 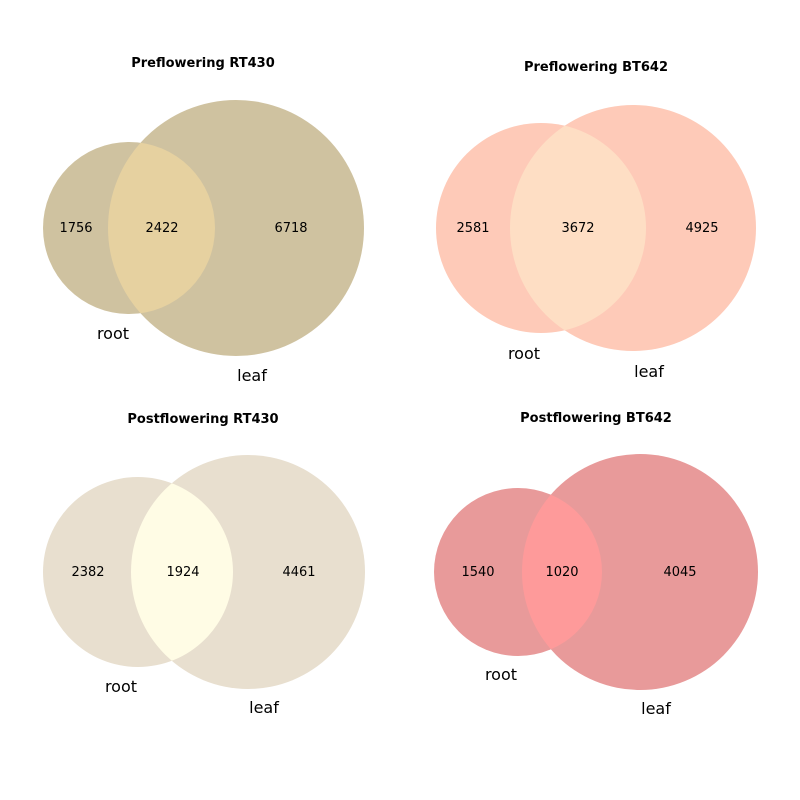 I want to click on overlap-count: 1924, so click(x=182, y=572).